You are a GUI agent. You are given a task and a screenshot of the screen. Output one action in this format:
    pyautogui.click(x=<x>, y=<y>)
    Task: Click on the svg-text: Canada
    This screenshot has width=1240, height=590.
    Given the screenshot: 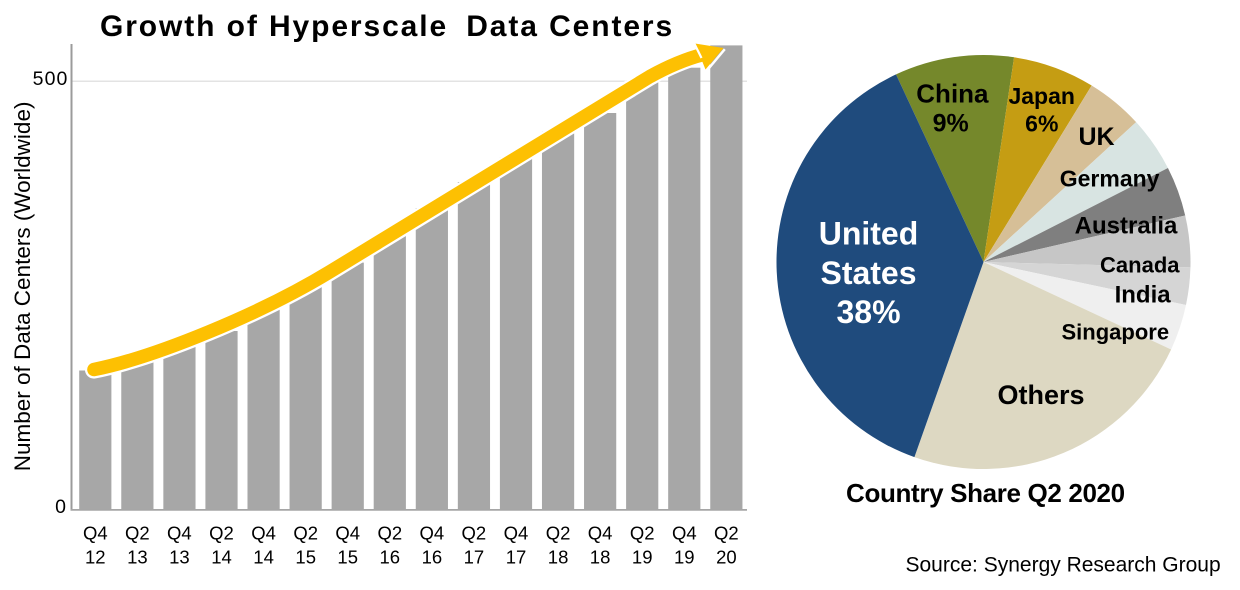 What is the action you would take?
    pyautogui.click(x=1140, y=265)
    